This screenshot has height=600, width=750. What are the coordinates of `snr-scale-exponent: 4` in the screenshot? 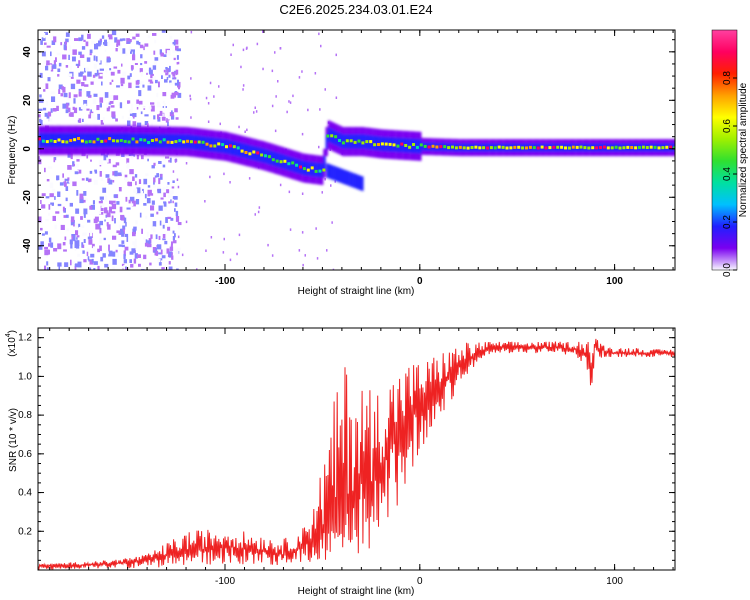 It's located at (8, 335).